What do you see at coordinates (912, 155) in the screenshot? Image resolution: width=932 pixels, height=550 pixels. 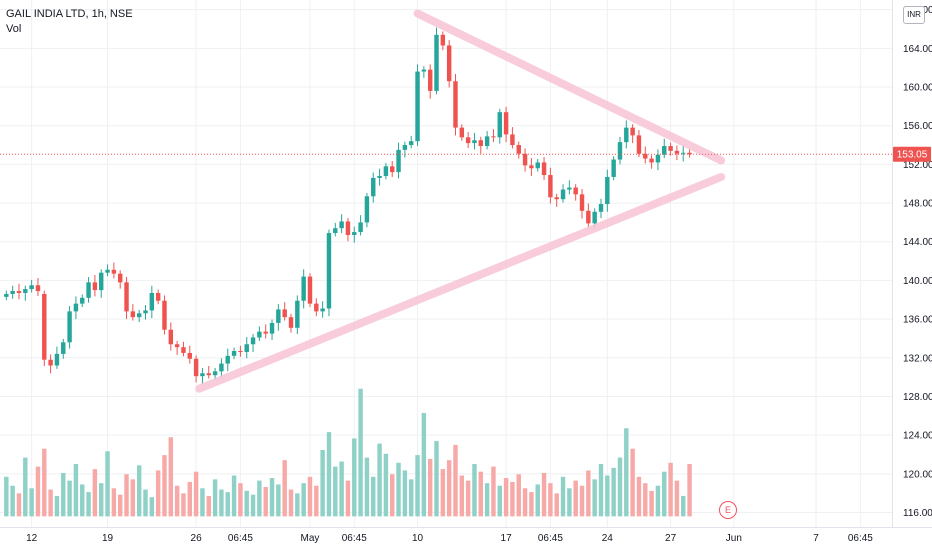 I see `last-price-label: 153.05` at bounding box center [912, 155].